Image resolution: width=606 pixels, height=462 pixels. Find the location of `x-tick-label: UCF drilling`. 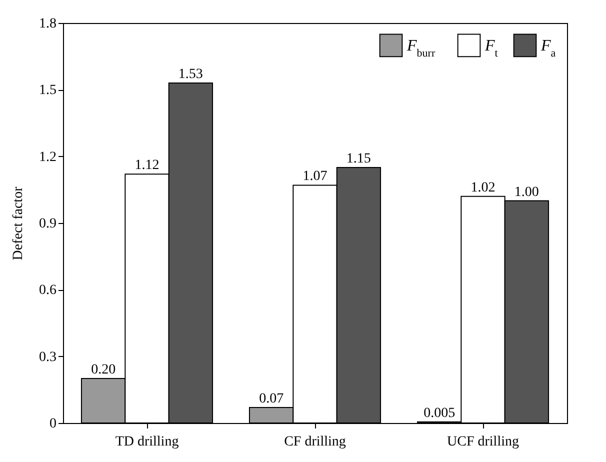

x-tick-label: UCF drilling is located at coordinates (483, 442).